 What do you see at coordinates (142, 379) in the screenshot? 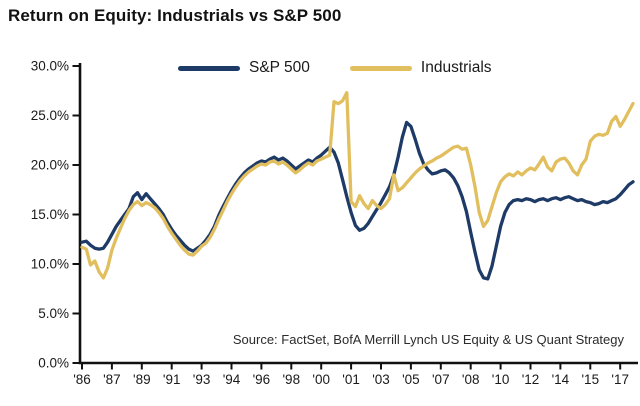
I see `x-tick-label: '89` at bounding box center [142, 379].